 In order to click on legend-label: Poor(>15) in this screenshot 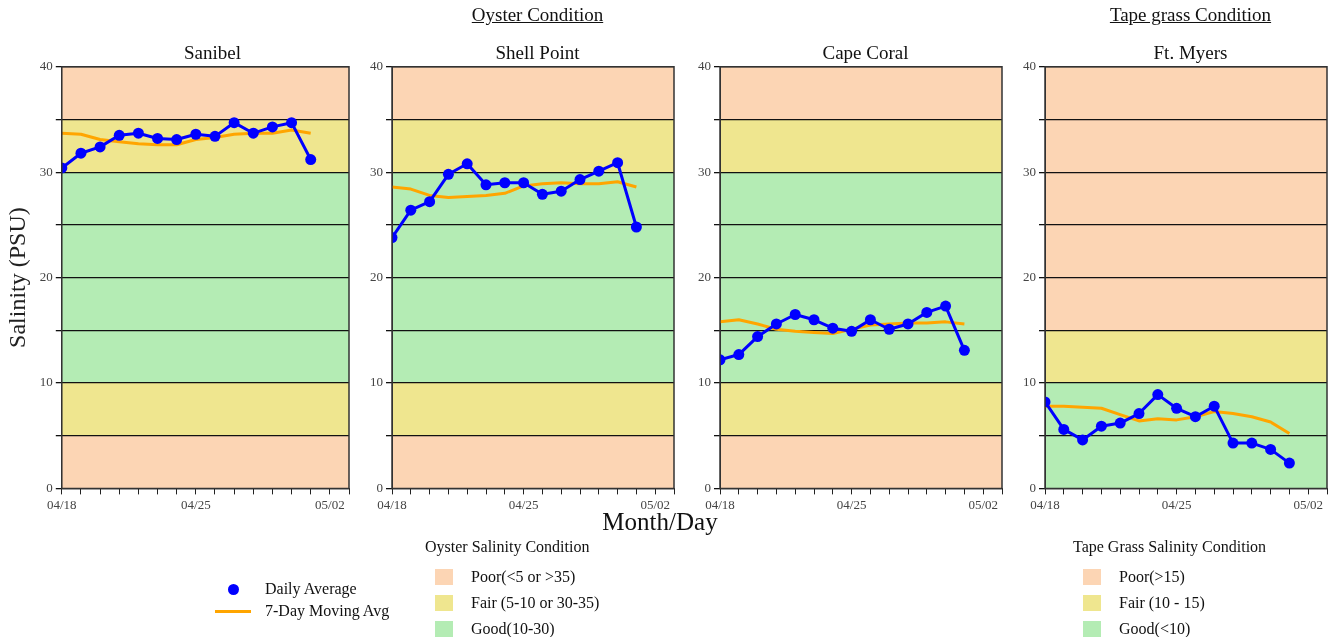, I will do `click(1152, 577)`.